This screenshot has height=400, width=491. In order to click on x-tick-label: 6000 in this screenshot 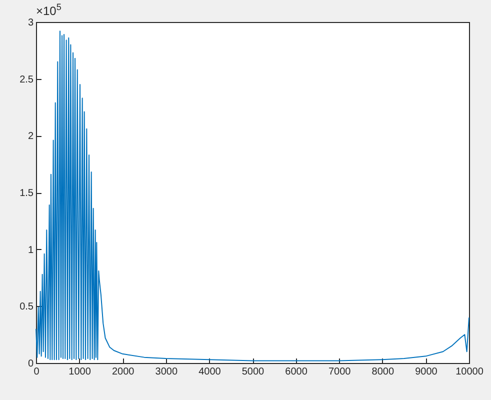, I will do `click(296, 372)`.